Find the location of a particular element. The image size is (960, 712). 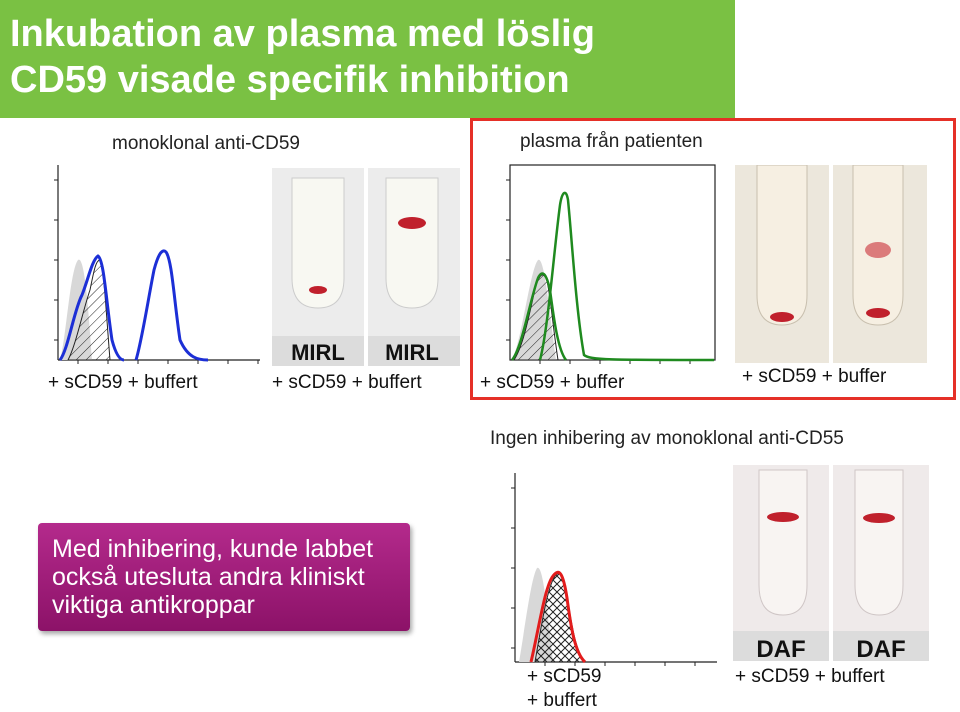

histogram-patient is located at coordinates (611, 264).